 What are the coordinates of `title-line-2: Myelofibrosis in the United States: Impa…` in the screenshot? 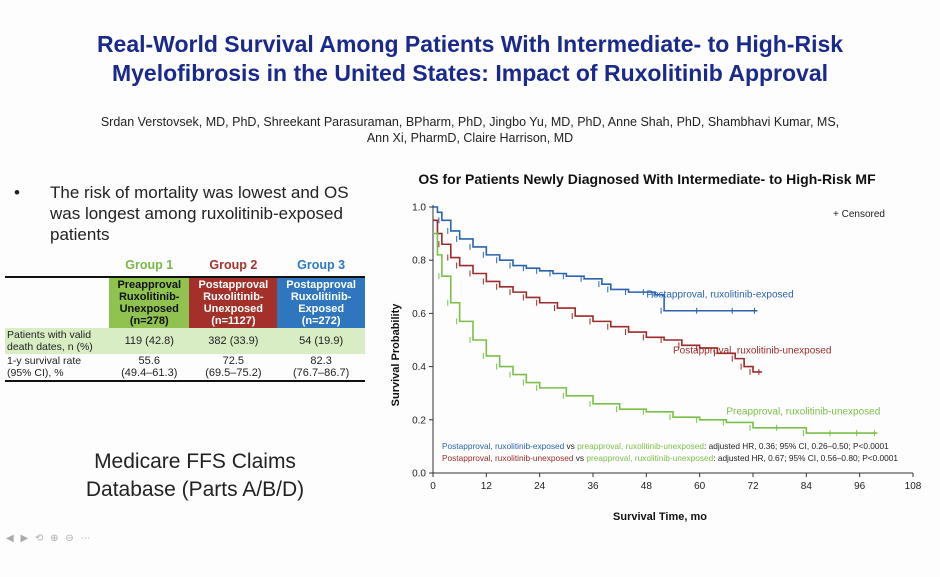 It's located at (470, 73).